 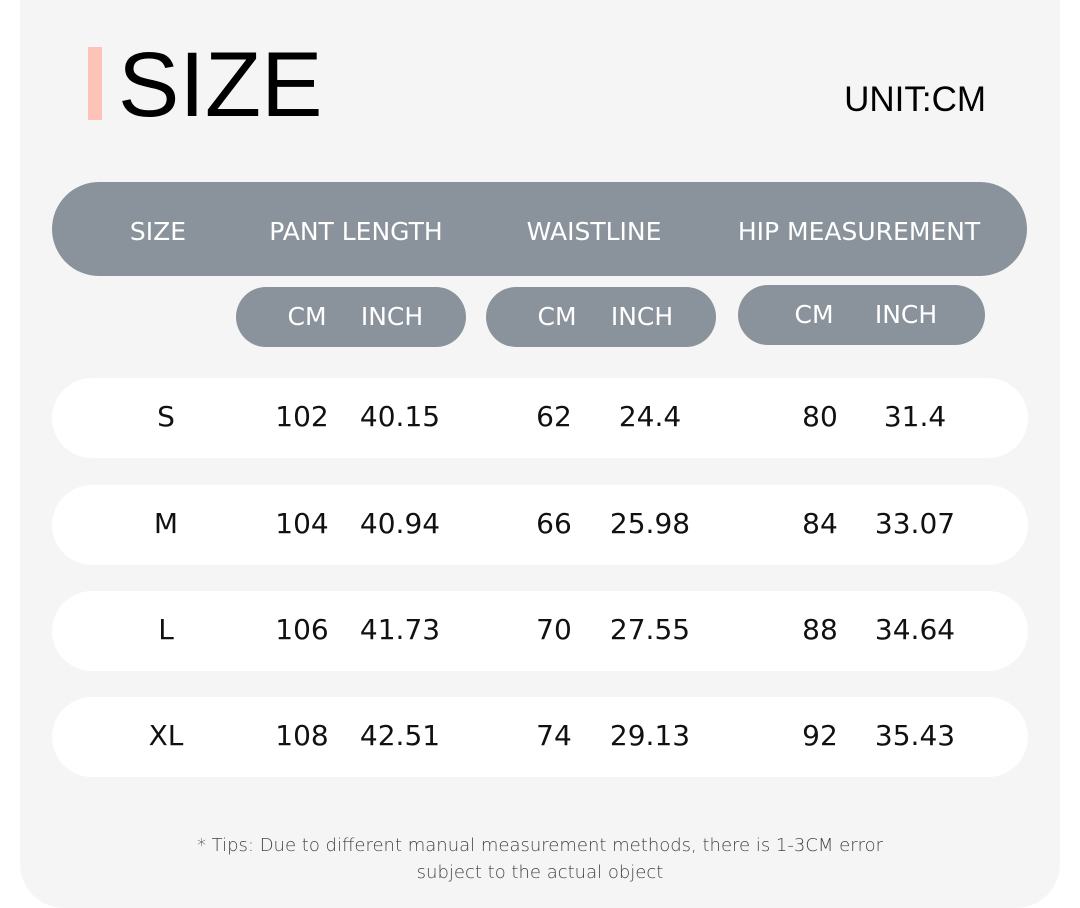 What do you see at coordinates (915, 735) in the screenshot?
I see `table-cell: 35.43` at bounding box center [915, 735].